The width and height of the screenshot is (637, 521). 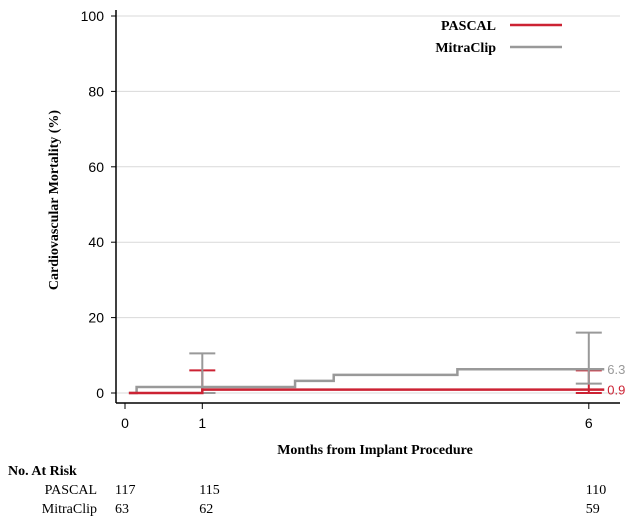 What do you see at coordinates (596, 490) in the screenshot?
I see `at-risk-value: 110` at bounding box center [596, 490].